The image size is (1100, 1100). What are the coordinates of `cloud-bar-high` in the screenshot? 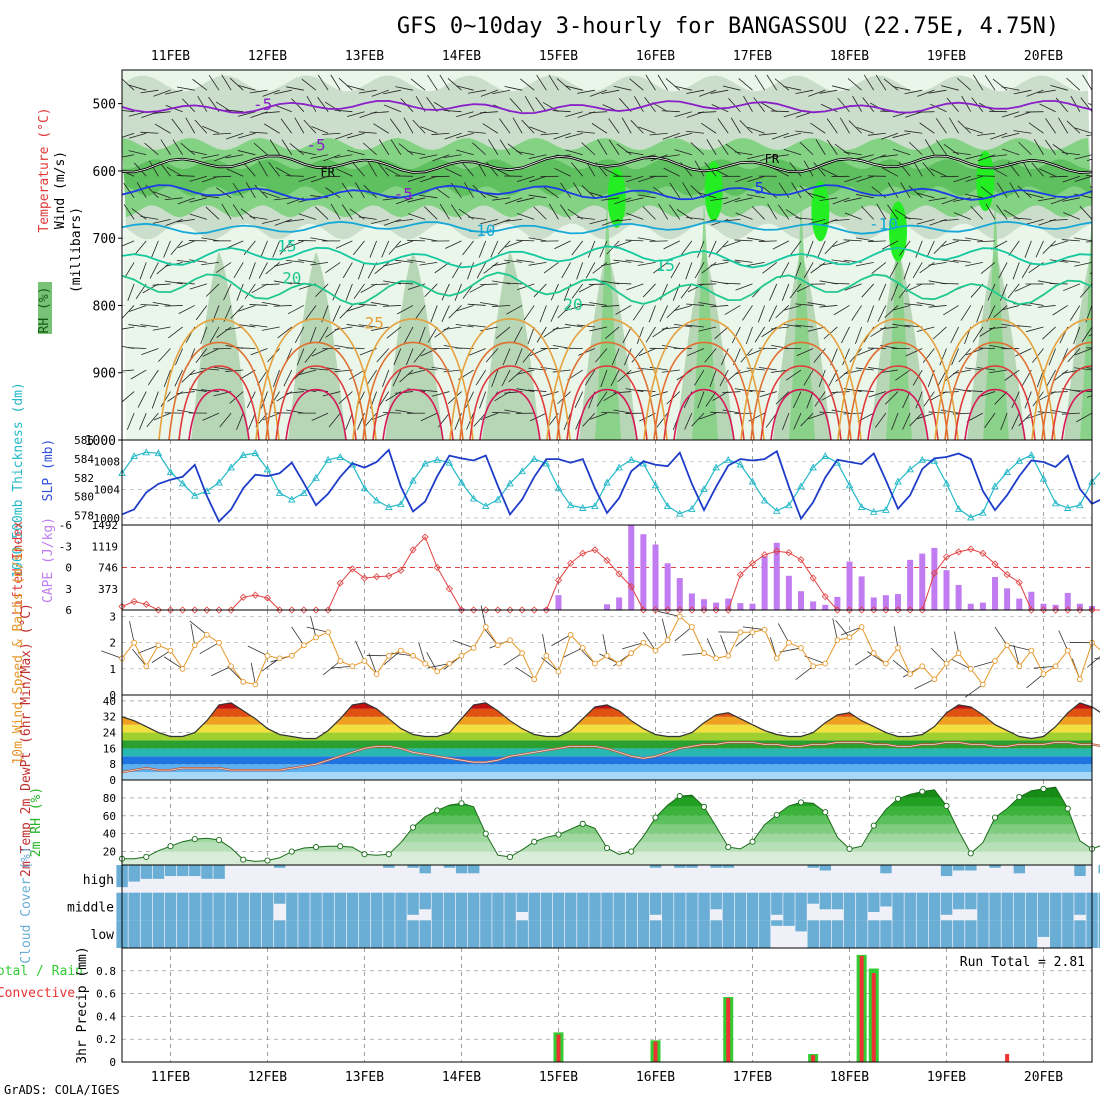 It's located at (813, 866).